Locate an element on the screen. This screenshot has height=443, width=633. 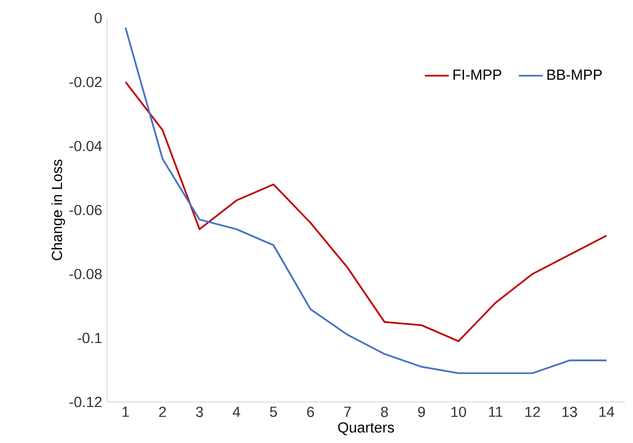
x-tick-label: 13 is located at coordinates (569, 412).